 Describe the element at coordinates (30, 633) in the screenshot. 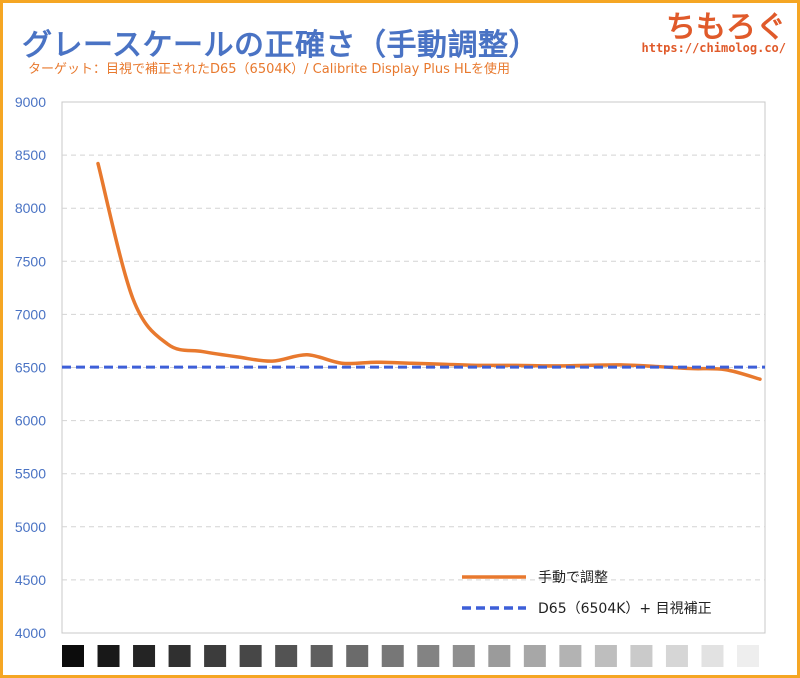

I see `y-tick-label: 4000` at that location.